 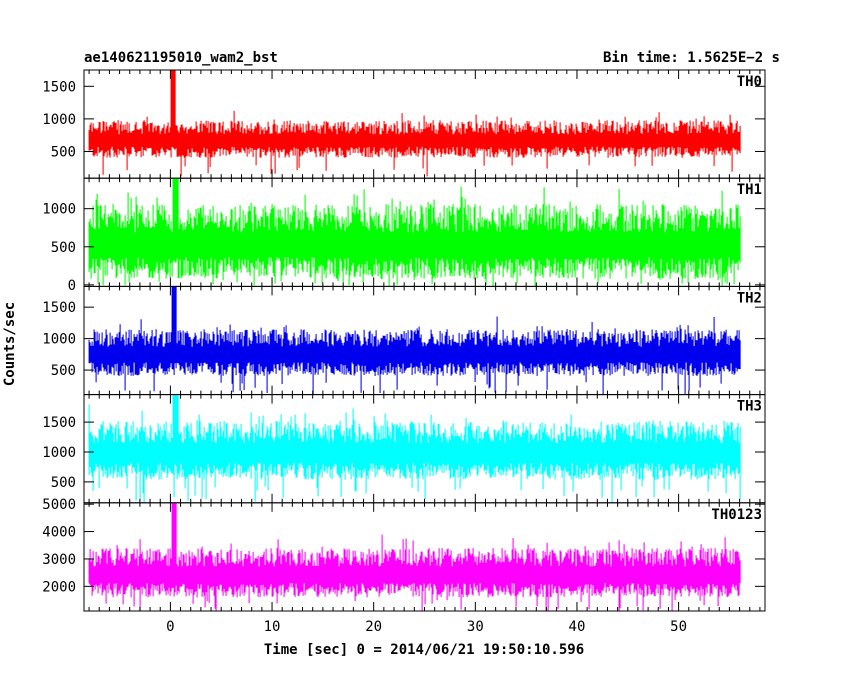 I want to click on series-trace-th0123, so click(x=414, y=556).